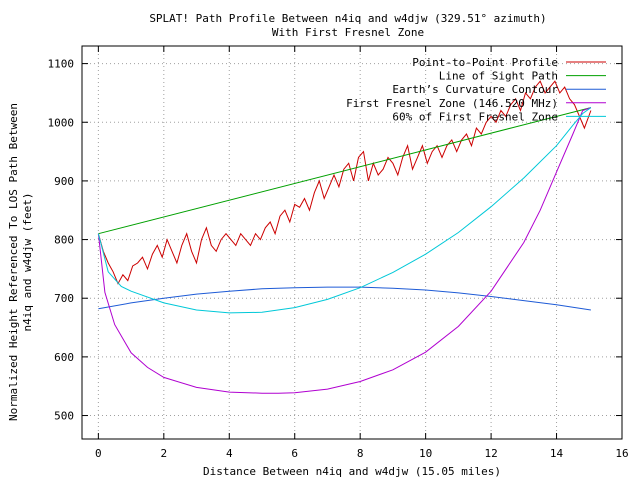 The image size is (640, 480). Describe the element at coordinates (490, 453) in the screenshot. I see `x-tick-label: 12` at that location.